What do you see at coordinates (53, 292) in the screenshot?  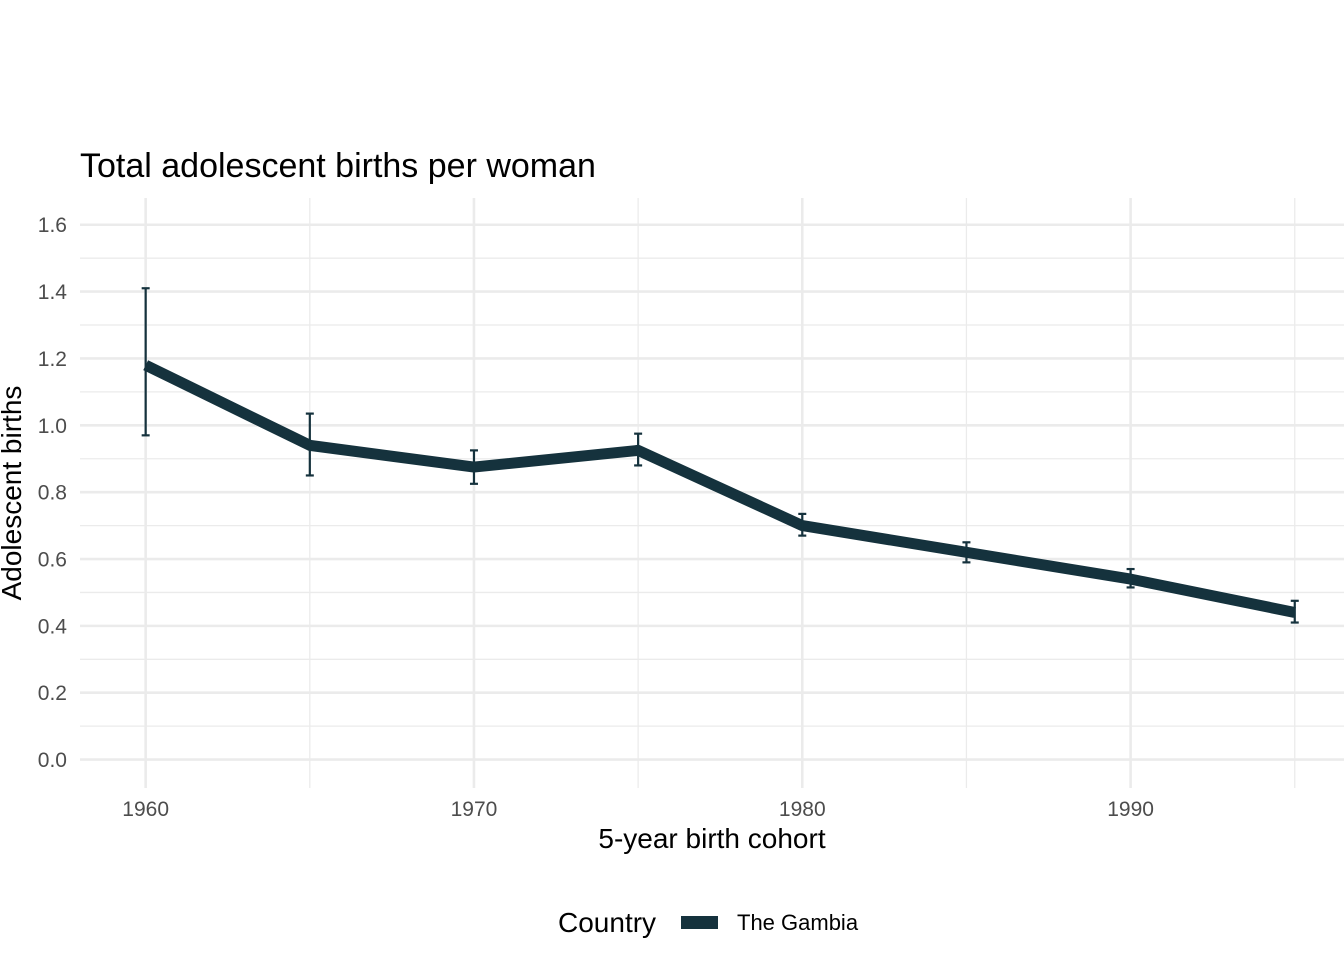 I see `y-tick-label: 1.4` at bounding box center [53, 292].